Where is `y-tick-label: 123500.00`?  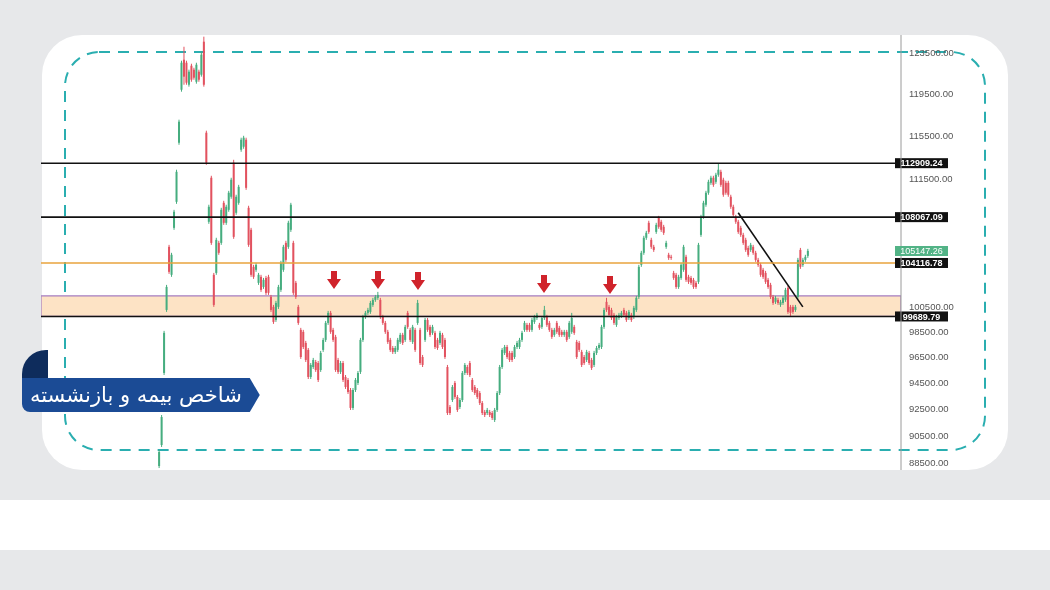
y-tick-label: 123500.00 is located at coordinates (931, 53).